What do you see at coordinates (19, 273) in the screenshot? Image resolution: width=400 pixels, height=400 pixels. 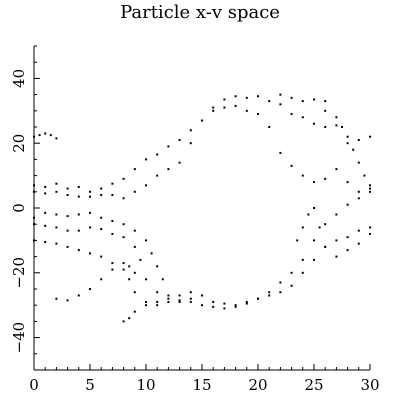 I see `y-tick-label: −20` at bounding box center [19, 273].